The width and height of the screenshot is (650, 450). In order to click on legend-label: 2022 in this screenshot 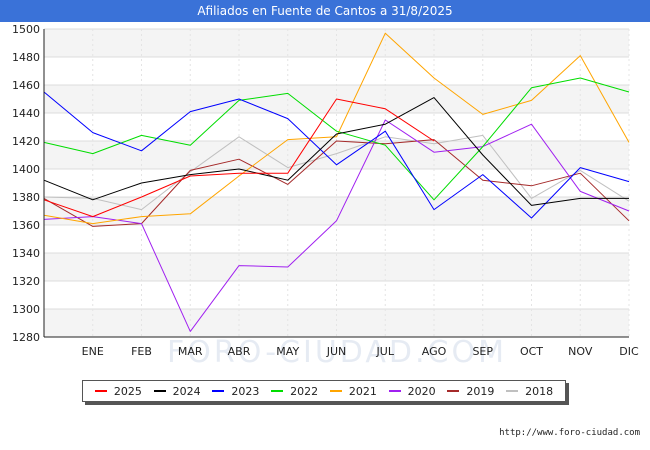, I will do `click(304, 391)`.